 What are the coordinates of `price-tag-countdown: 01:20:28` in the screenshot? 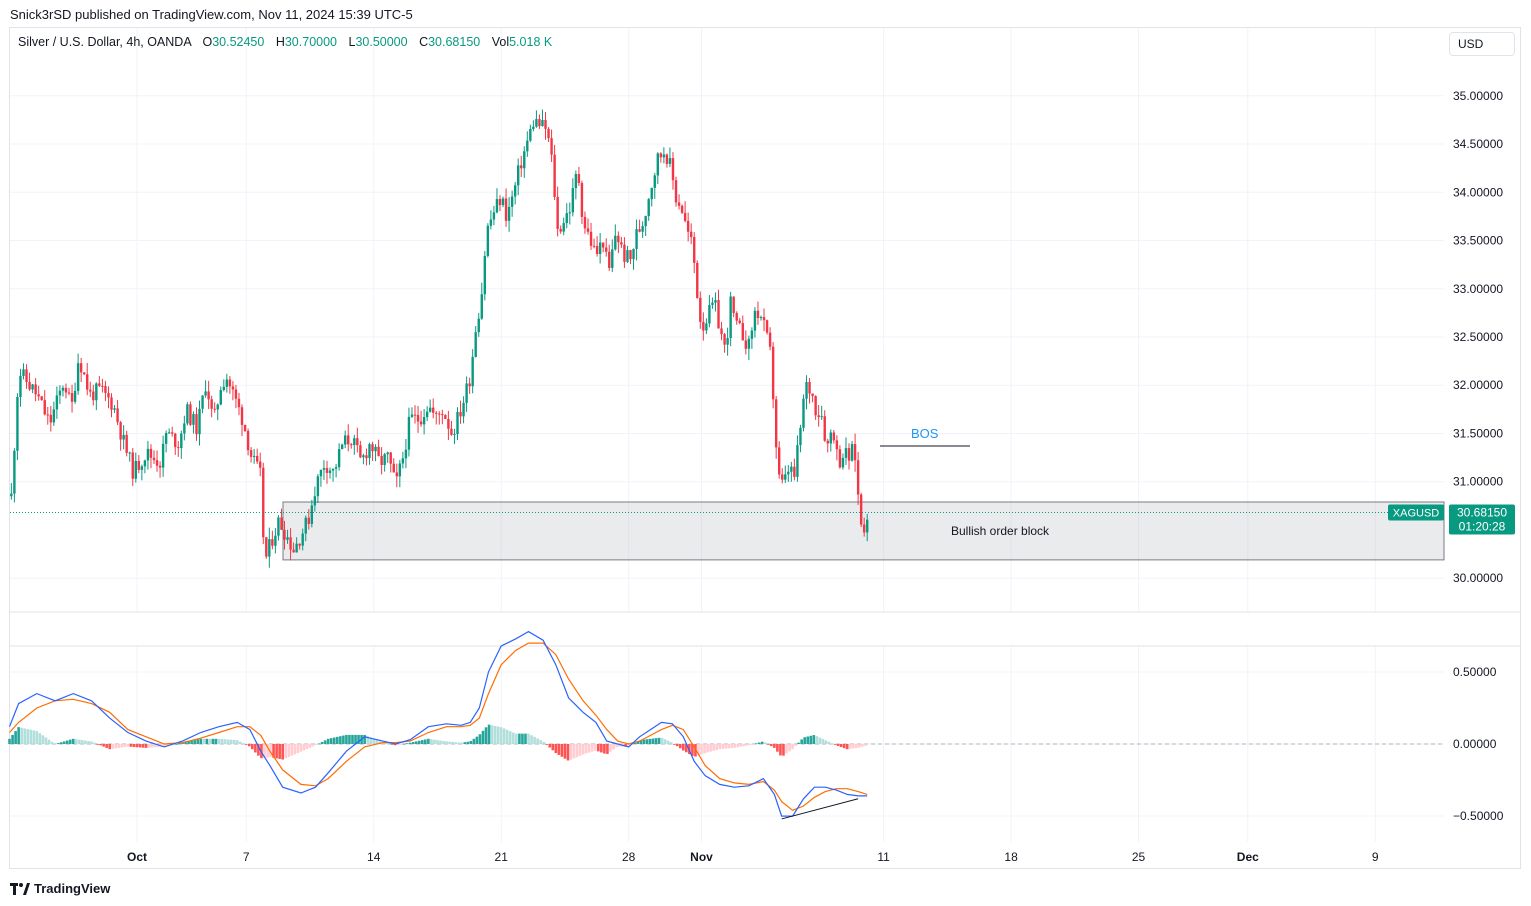 It's located at (1482, 526).